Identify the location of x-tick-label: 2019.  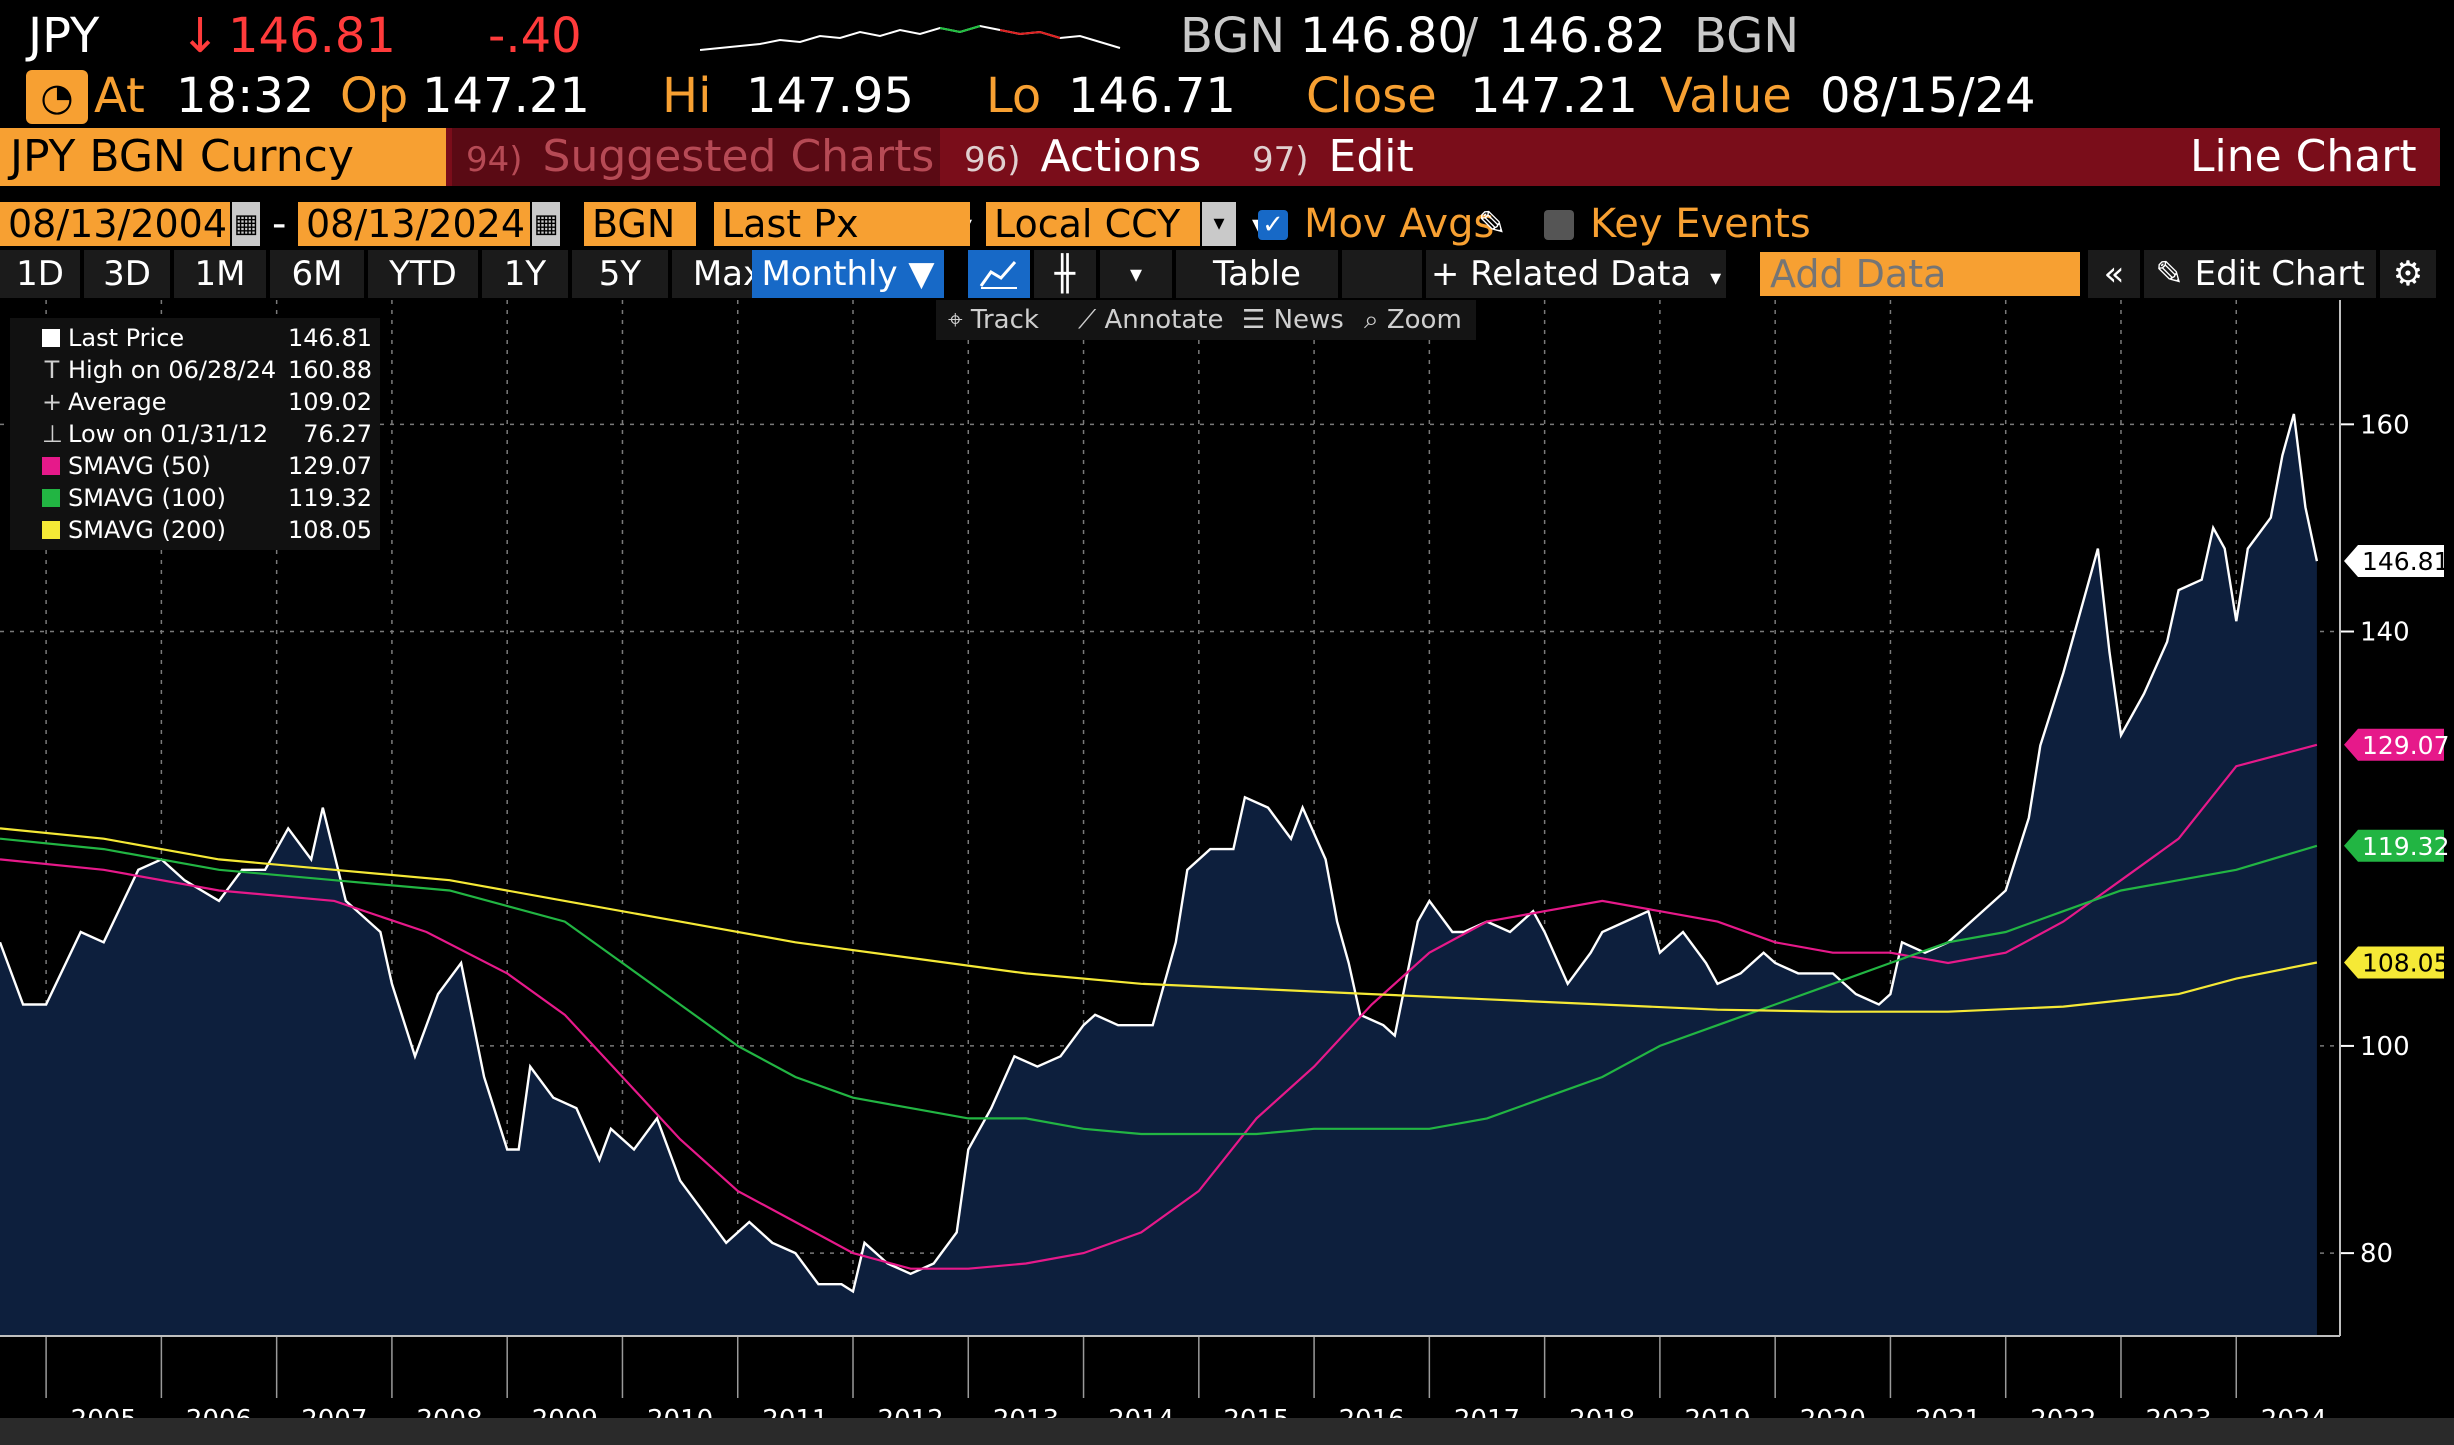
(1717, 1411).